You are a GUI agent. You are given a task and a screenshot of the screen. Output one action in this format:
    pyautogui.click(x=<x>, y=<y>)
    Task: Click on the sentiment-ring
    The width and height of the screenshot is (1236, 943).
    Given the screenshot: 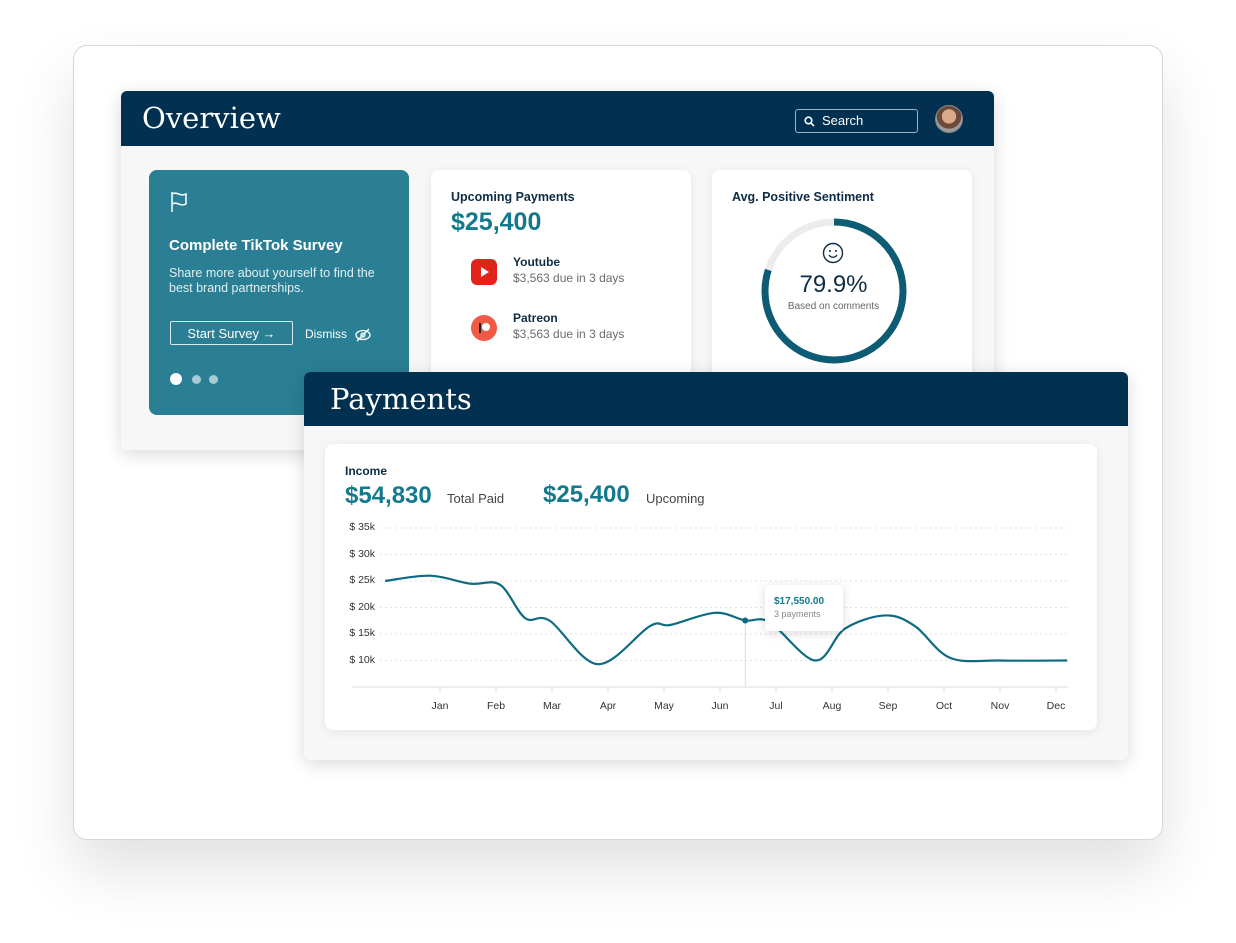 What is the action you would take?
    pyautogui.click(x=834, y=291)
    